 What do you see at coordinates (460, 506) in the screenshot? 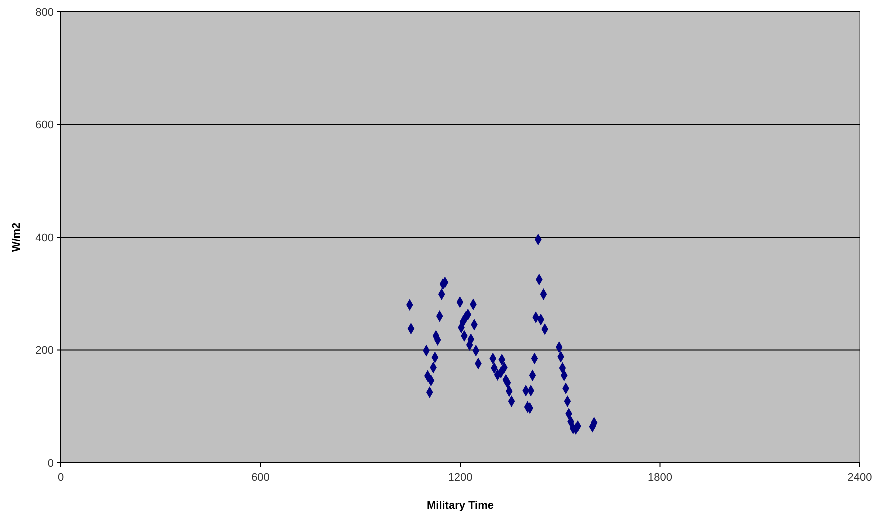
I see `x-axis-title: Military Time` at bounding box center [460, 506].